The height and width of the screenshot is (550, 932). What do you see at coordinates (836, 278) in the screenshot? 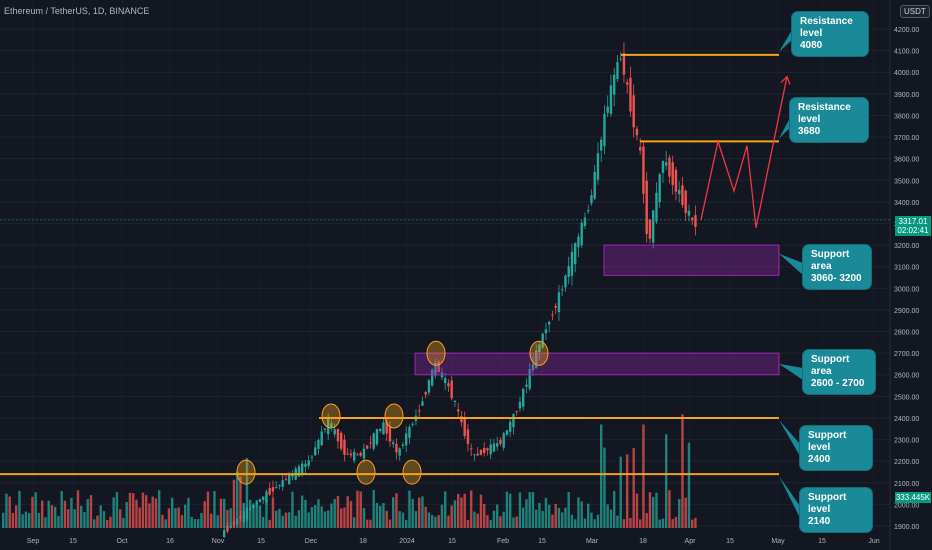
I see `callout-value: 3060- 3200` at bounding box center [836, 278].